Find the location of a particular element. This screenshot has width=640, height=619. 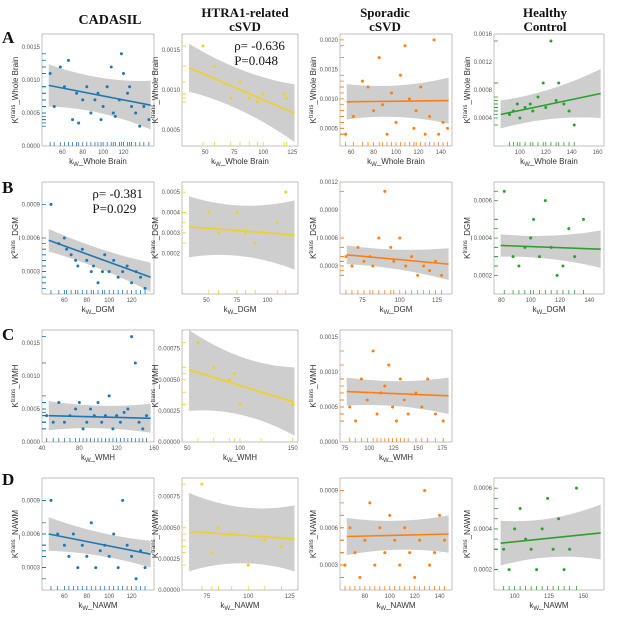

y-tick-label: 0.00075 is located at coordinates (169, 350).